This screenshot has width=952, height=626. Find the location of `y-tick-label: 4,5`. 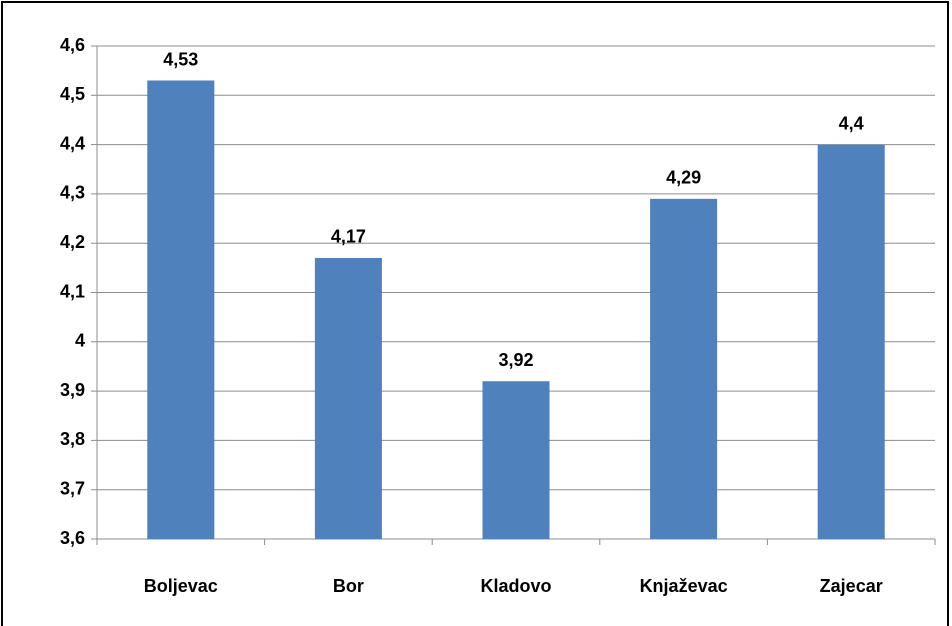

y-tick-label: 4,5 is located at coordinates (72, 94).